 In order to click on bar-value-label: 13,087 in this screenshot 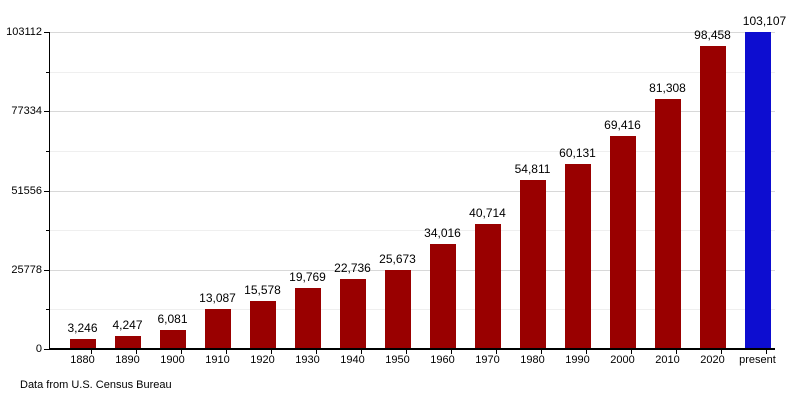, I will do `click(217, 297)`.